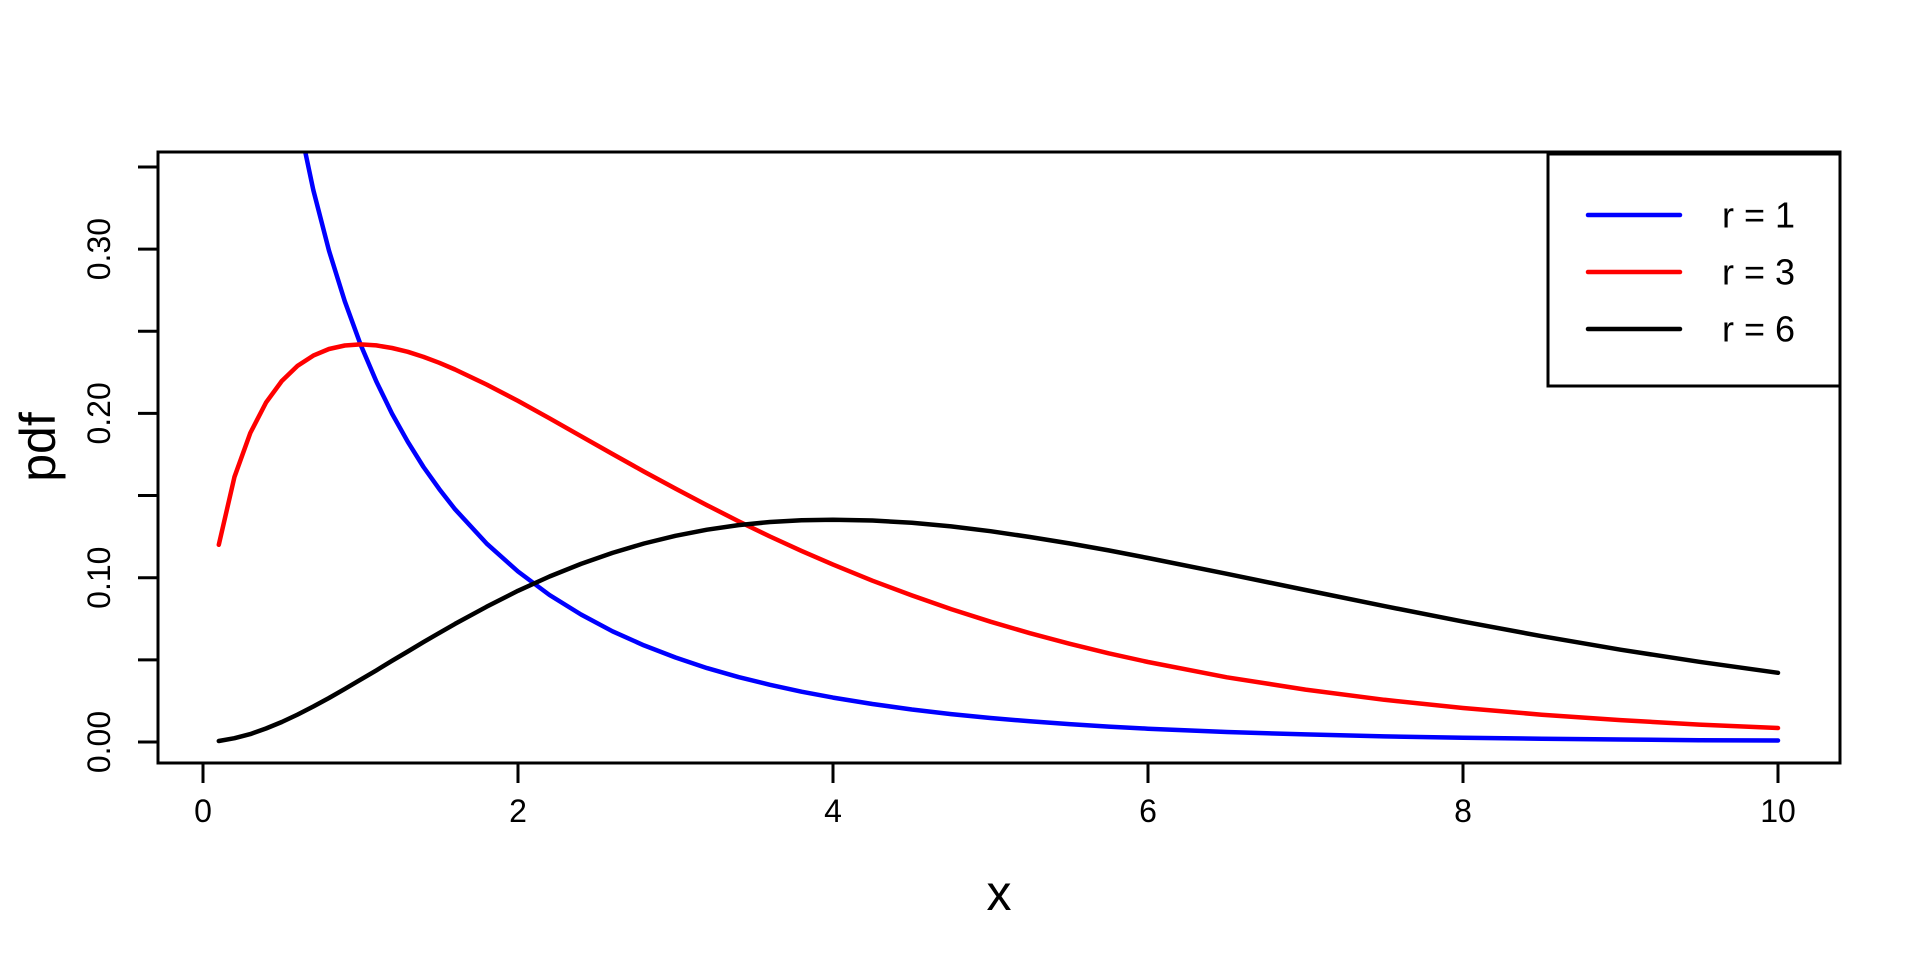 The image size is (1920, 960). I want to click on x-axis-tick-label: 4, so click(833, 811).